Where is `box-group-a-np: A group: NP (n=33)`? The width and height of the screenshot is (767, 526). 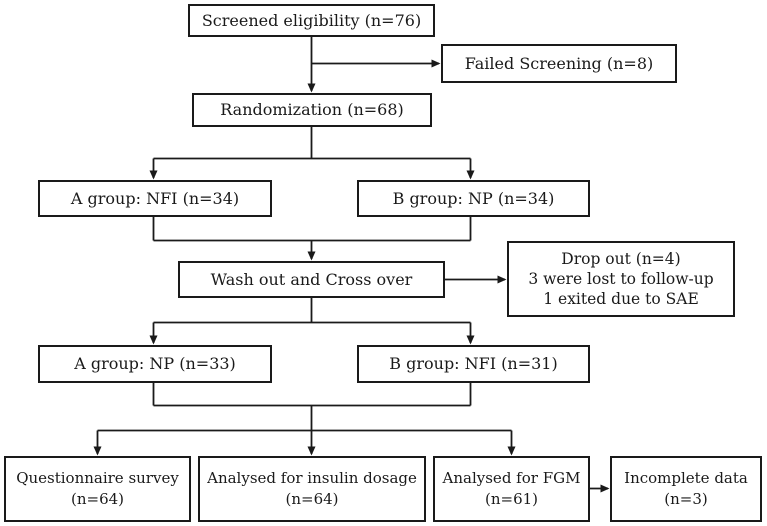 box-group-a-np: A group: NP (n=33) is located at coordinates (155, 364).